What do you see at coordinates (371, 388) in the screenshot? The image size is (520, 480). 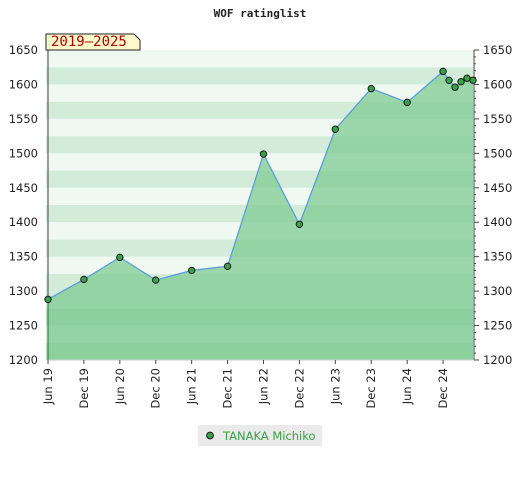 I see `x-tick-label: Dec 23` at bounding box center [371, 388].